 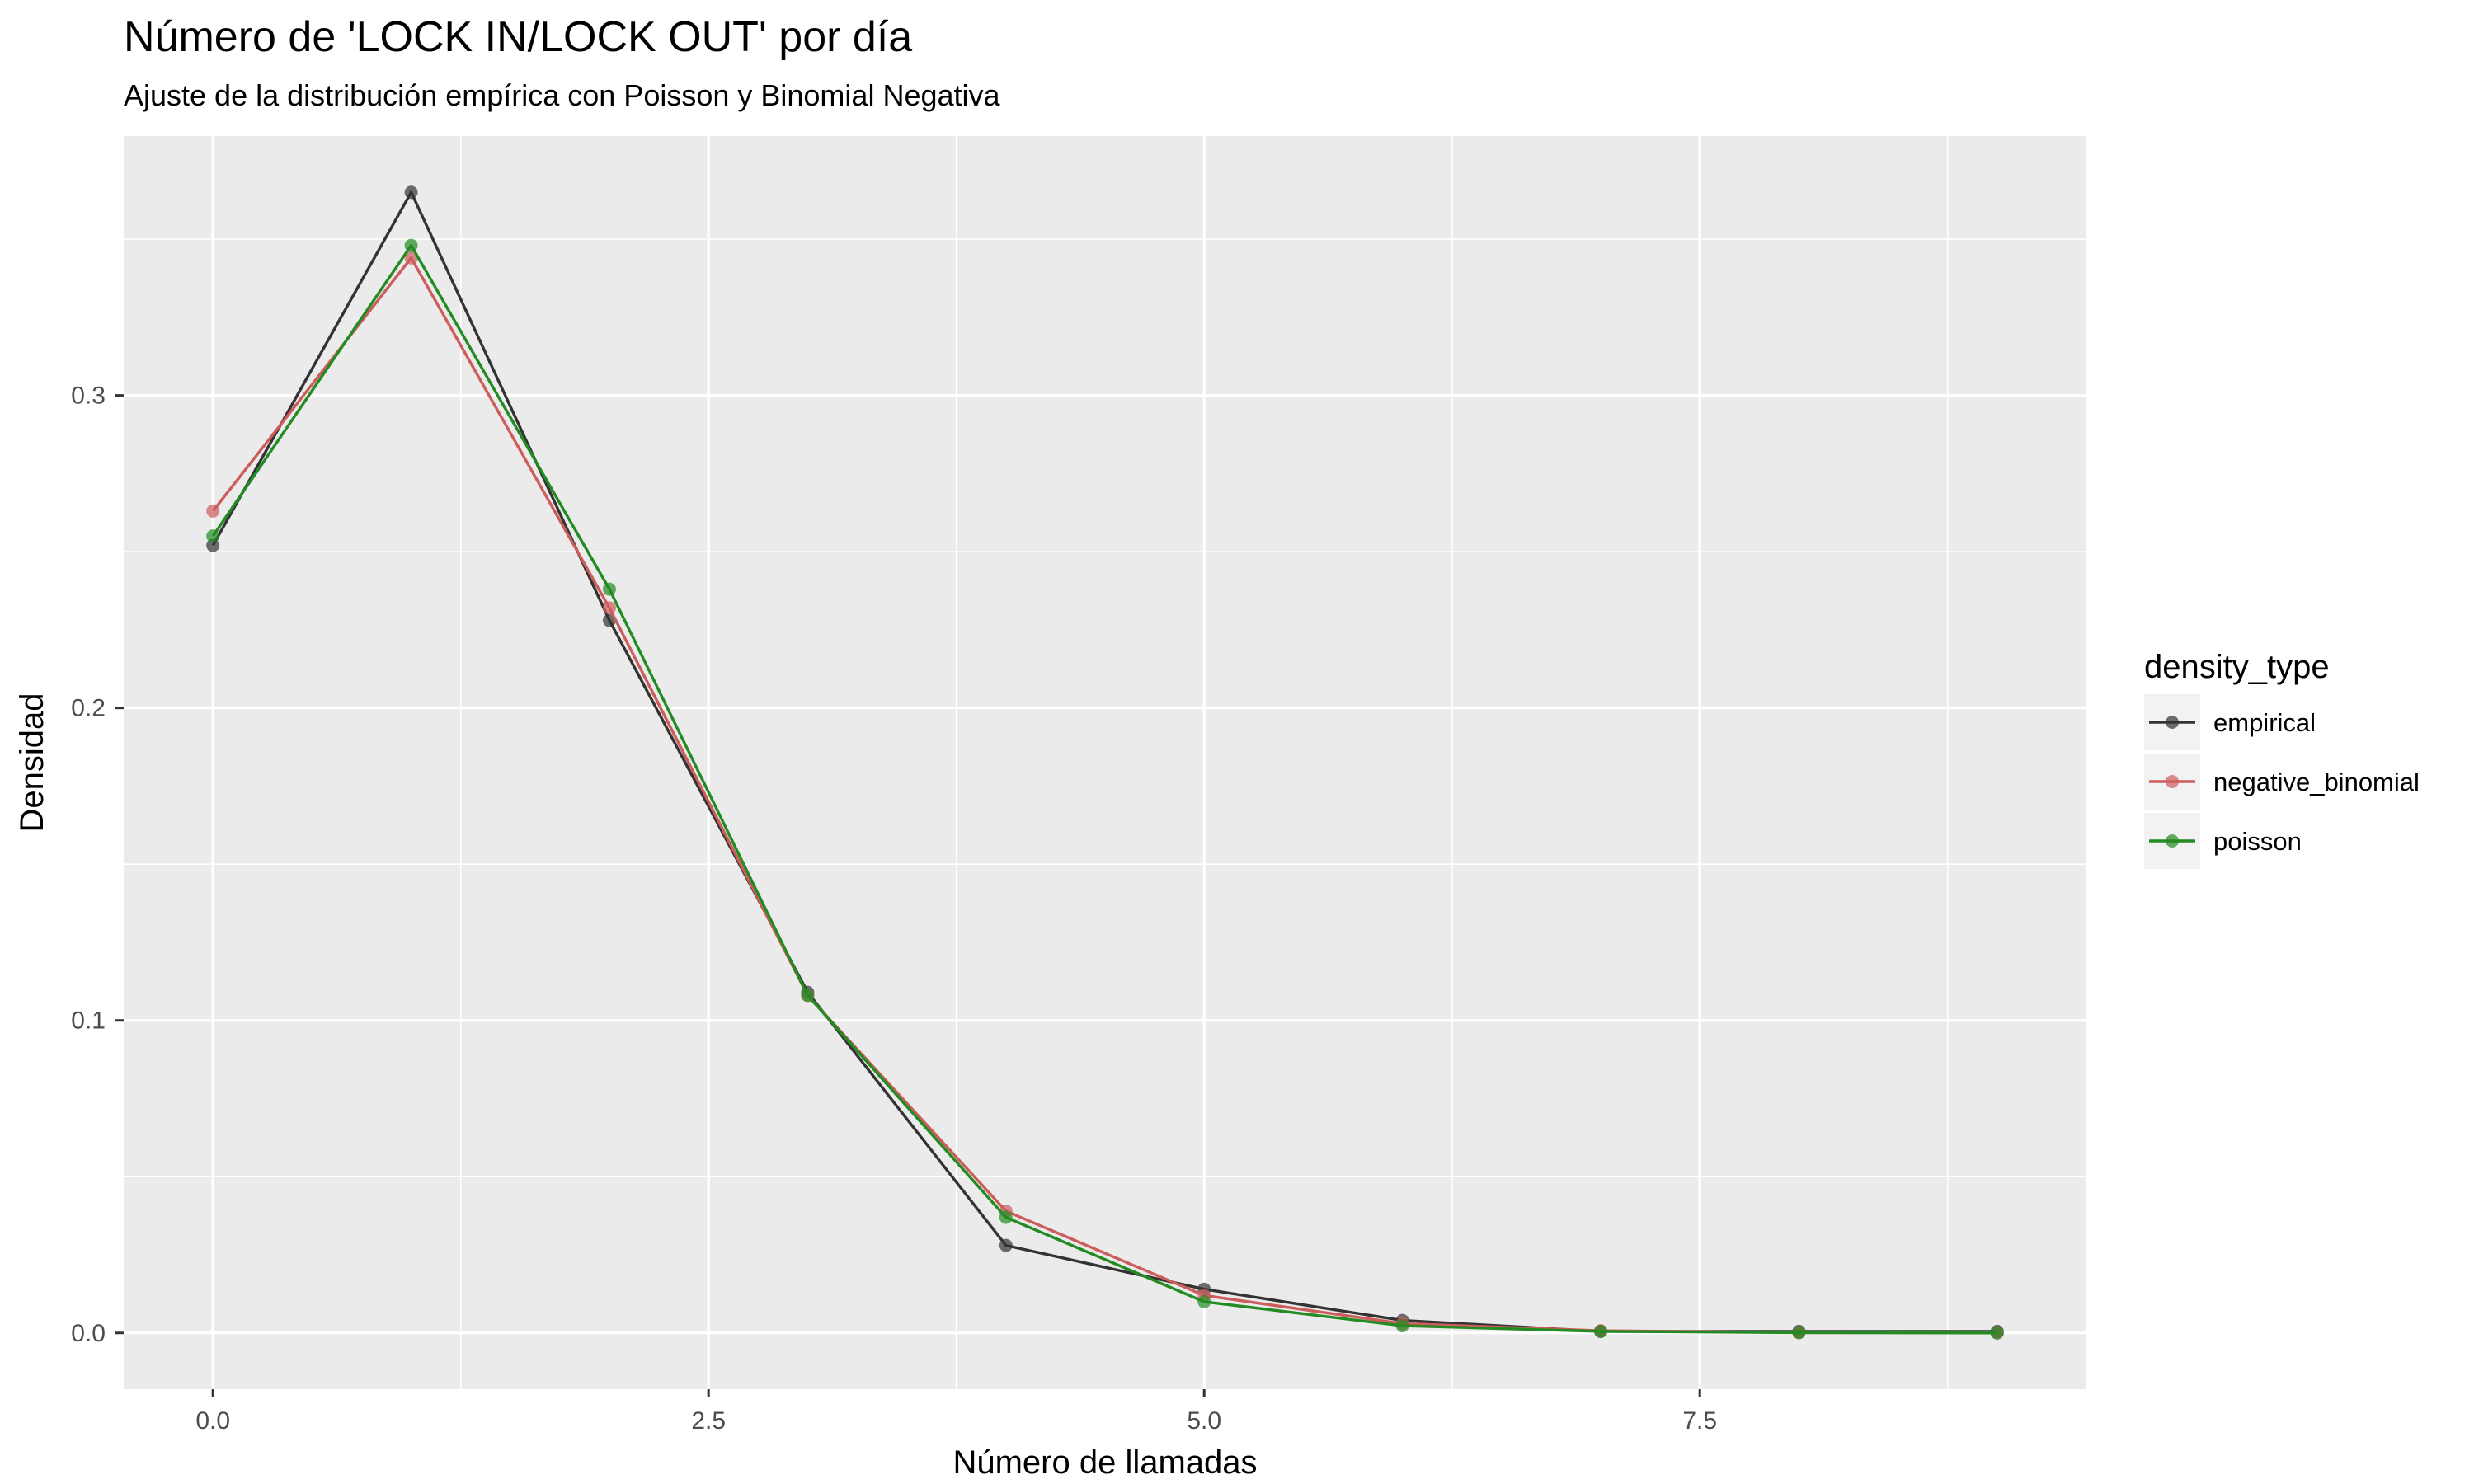 I want to click on x-tick-label: 0.0, so click(x=212, y=1421).